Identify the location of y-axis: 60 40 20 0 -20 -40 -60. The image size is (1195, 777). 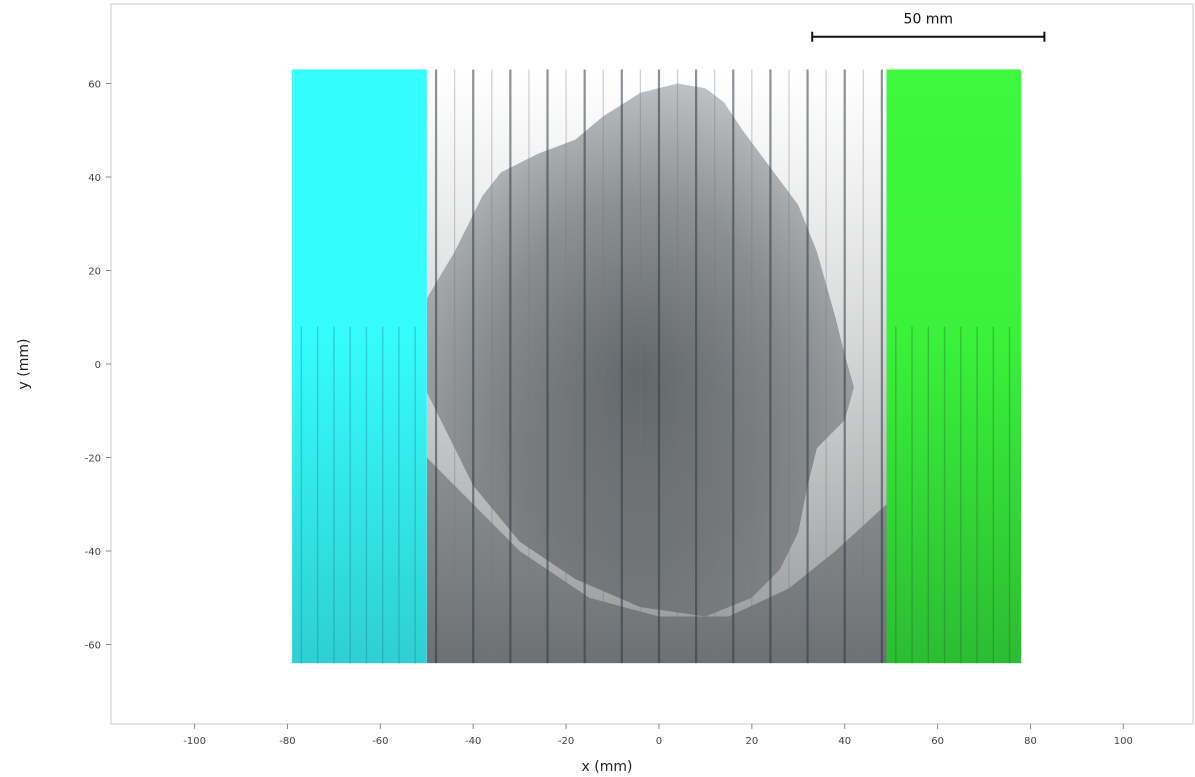
(98, 365).